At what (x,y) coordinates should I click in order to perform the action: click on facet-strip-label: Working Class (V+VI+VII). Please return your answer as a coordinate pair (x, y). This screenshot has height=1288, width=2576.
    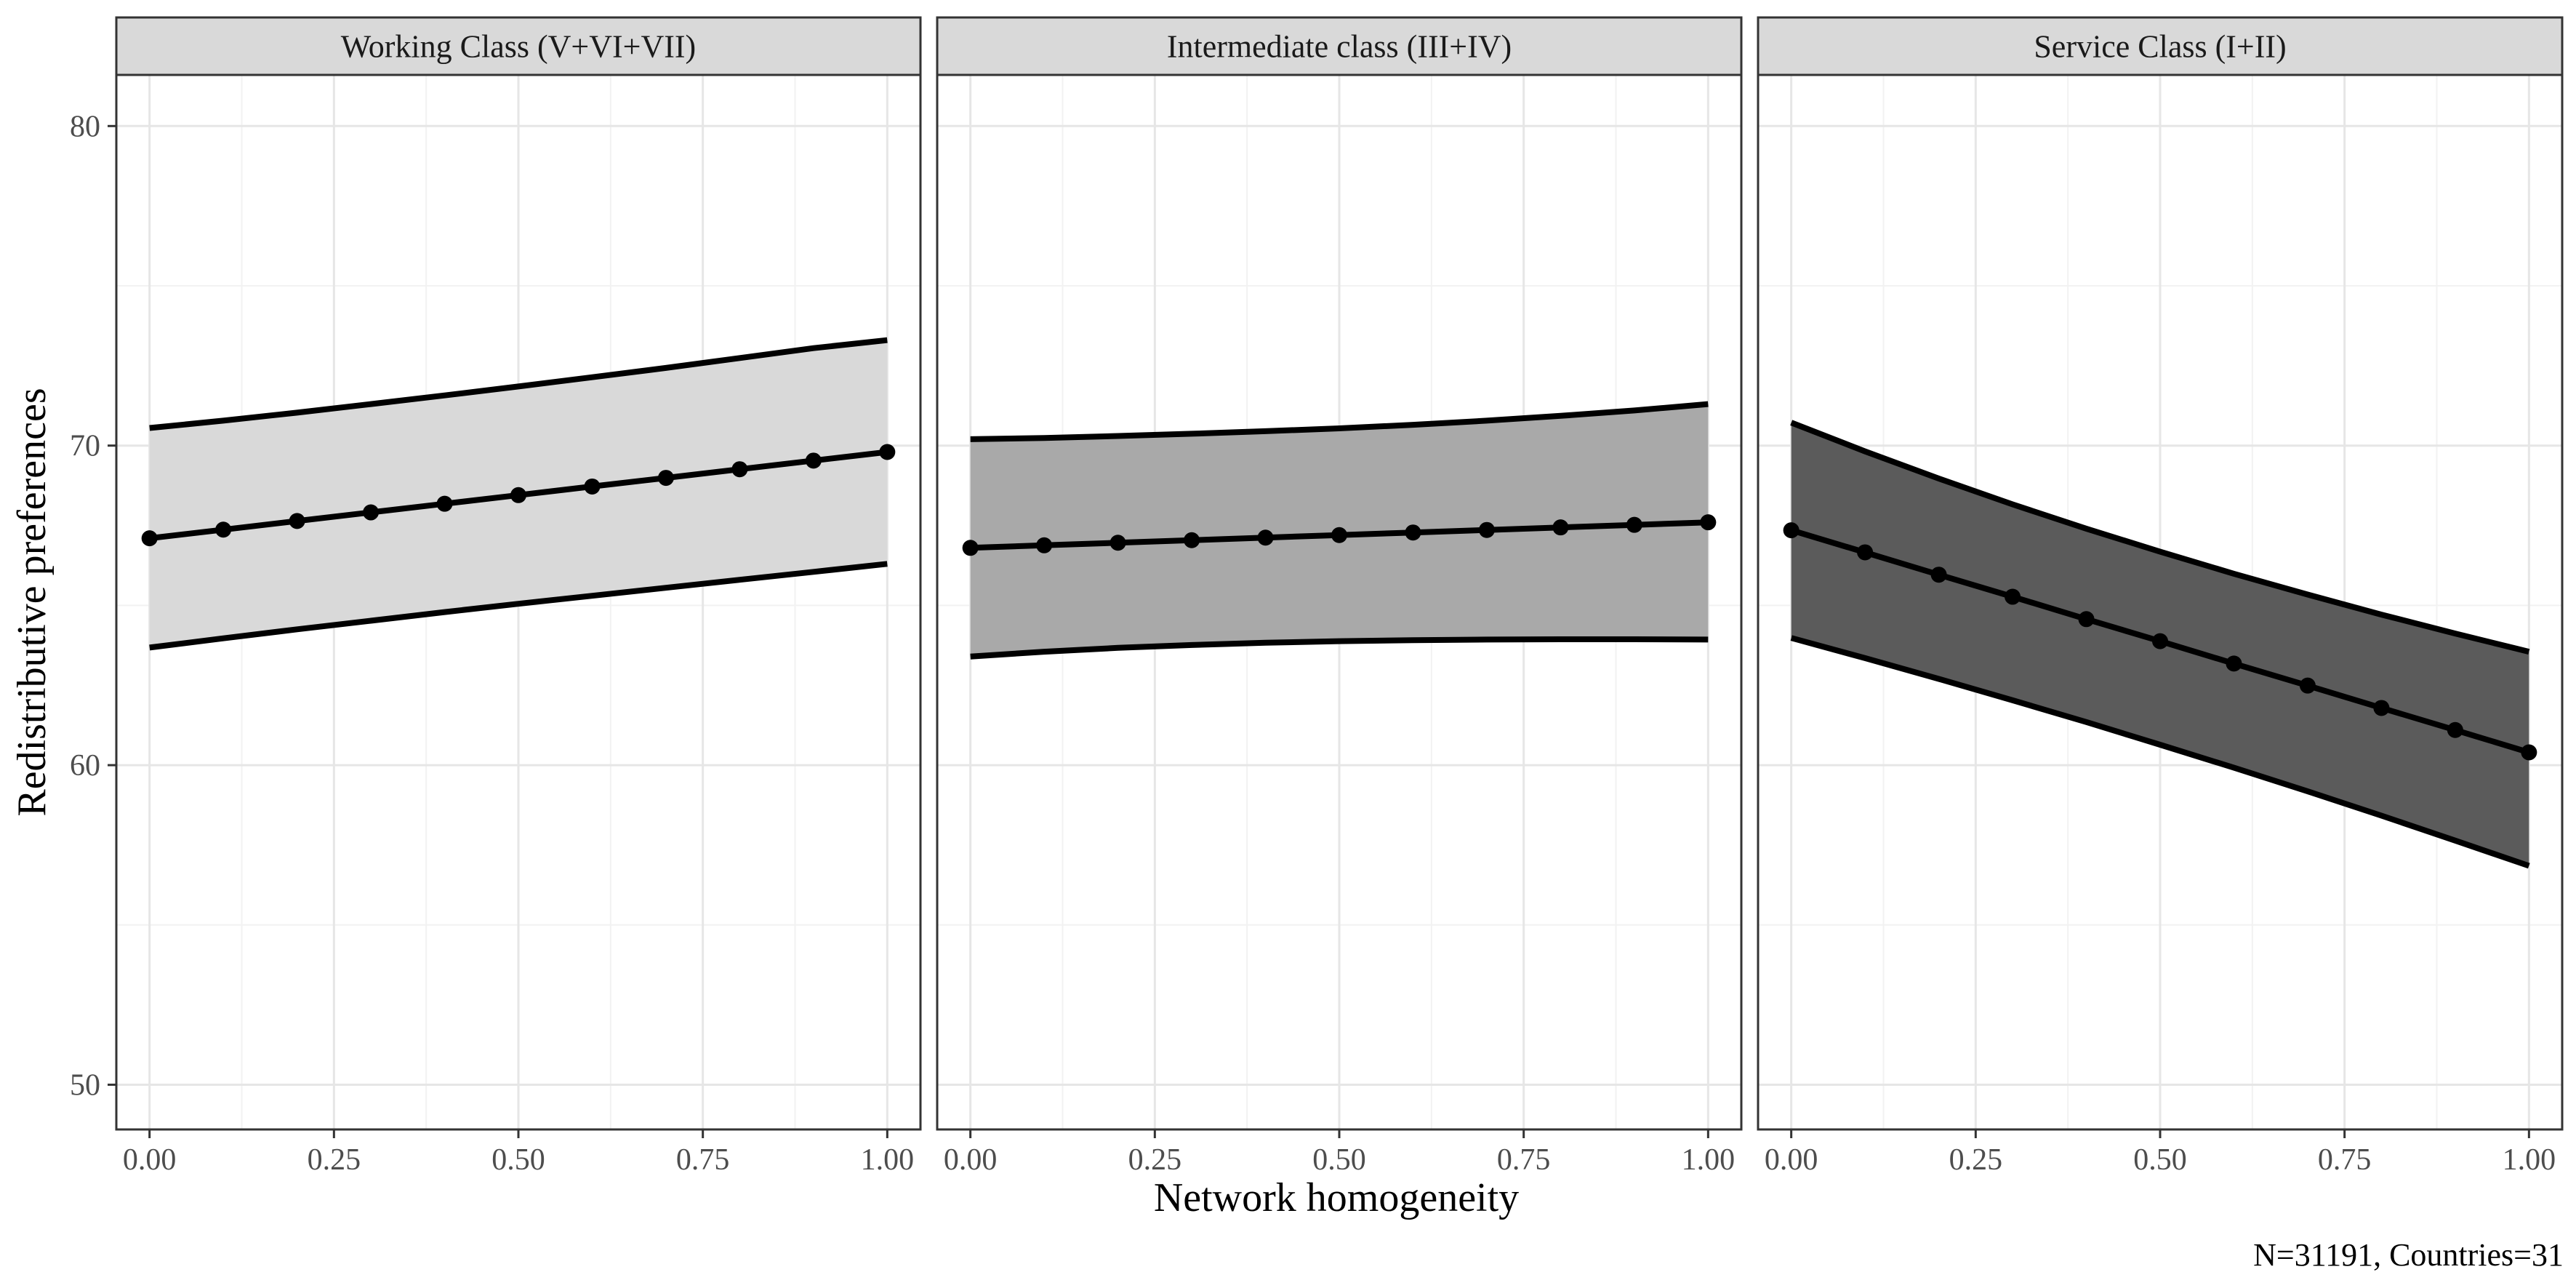
    Looking at the image, I should click on (519, 47).